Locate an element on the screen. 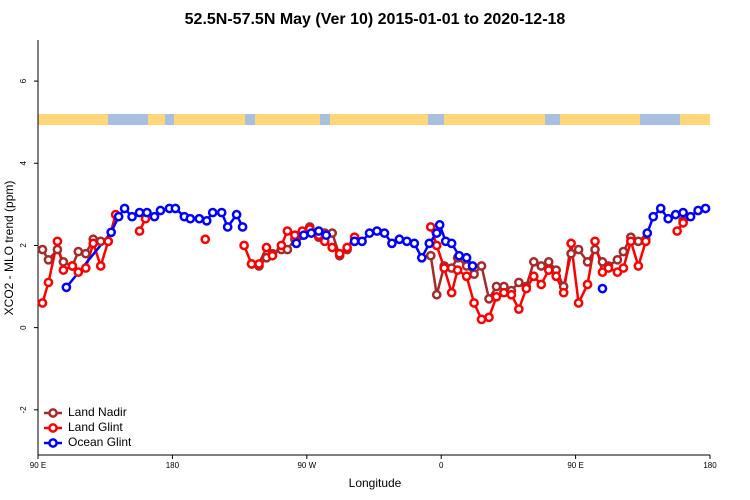 The width and height of the screenshot is (750, 500). y-axis-label: XCO2 - MLO trend (ppm) is located at coordinates (9, 248).